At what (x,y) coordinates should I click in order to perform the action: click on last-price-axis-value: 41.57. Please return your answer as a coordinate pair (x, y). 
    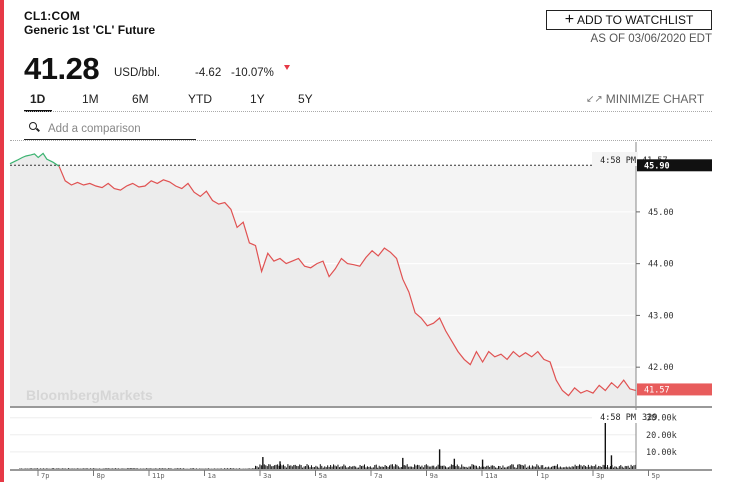
    Looking at the image, I should click on (657, 390).